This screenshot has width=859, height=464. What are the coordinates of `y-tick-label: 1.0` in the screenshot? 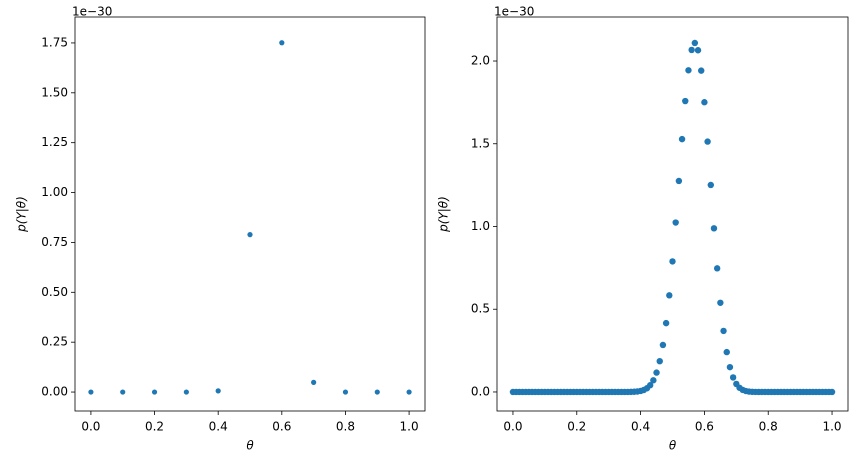 It's located at (480, 226).